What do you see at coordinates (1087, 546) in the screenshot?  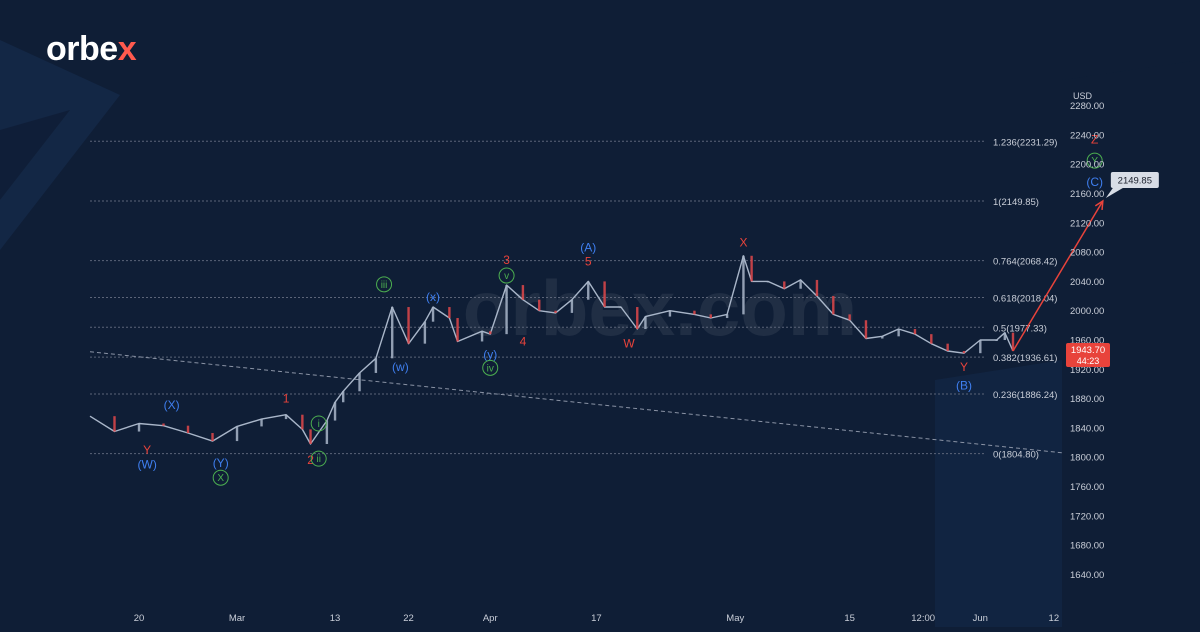 I see `y-tick-label: 1680.00` at bounding box center [1087, 546].